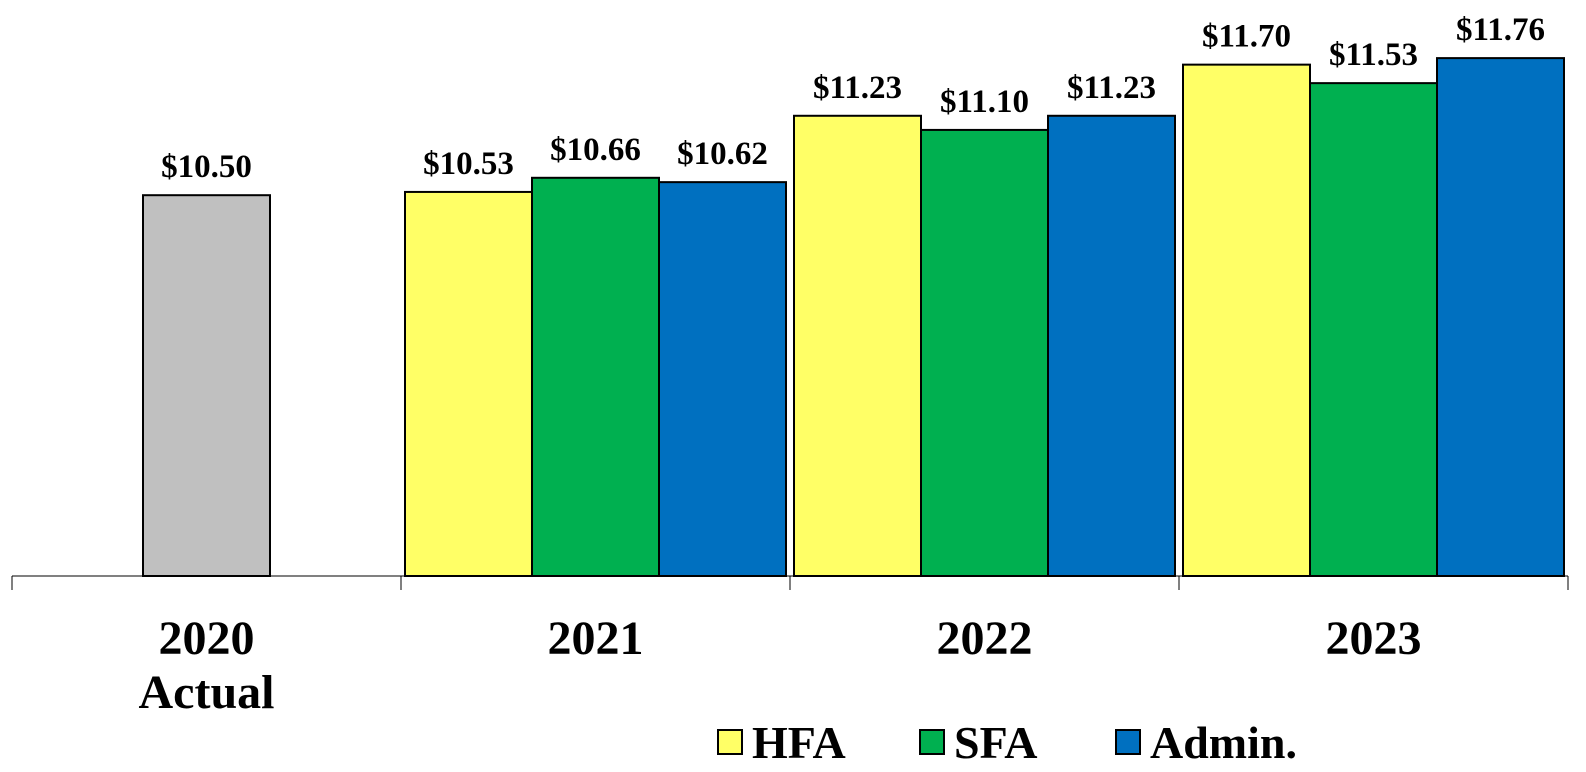 The image size is (1586, 772). What do you see at coordinates (1223, 742) in the screenshot?
I see `legend-label: Admin.` at bounding box center [1223, 742].